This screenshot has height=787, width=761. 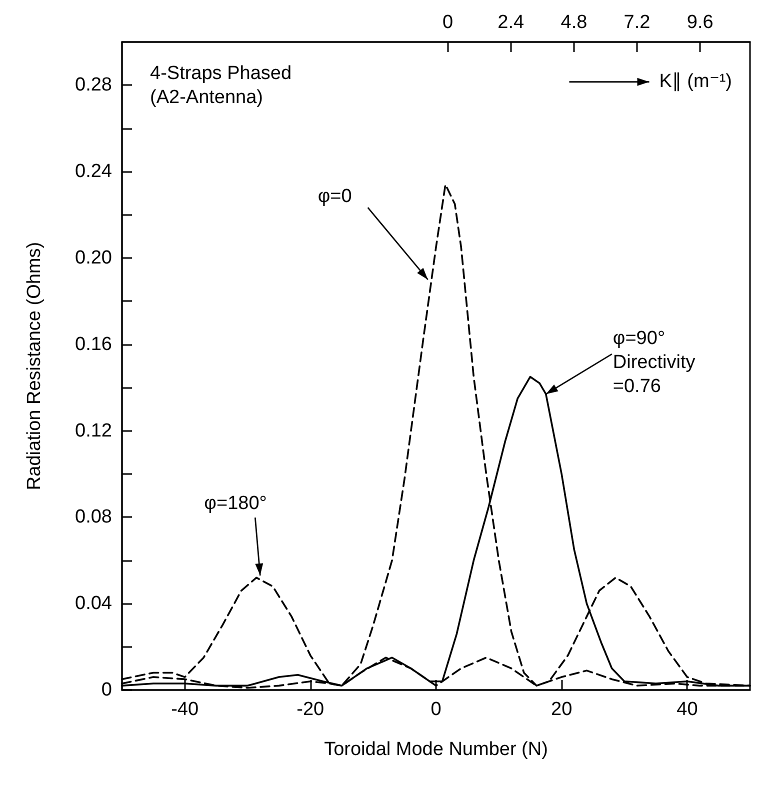 I want to click on y-tick-label: 0.08, so click(x=93, y=517).